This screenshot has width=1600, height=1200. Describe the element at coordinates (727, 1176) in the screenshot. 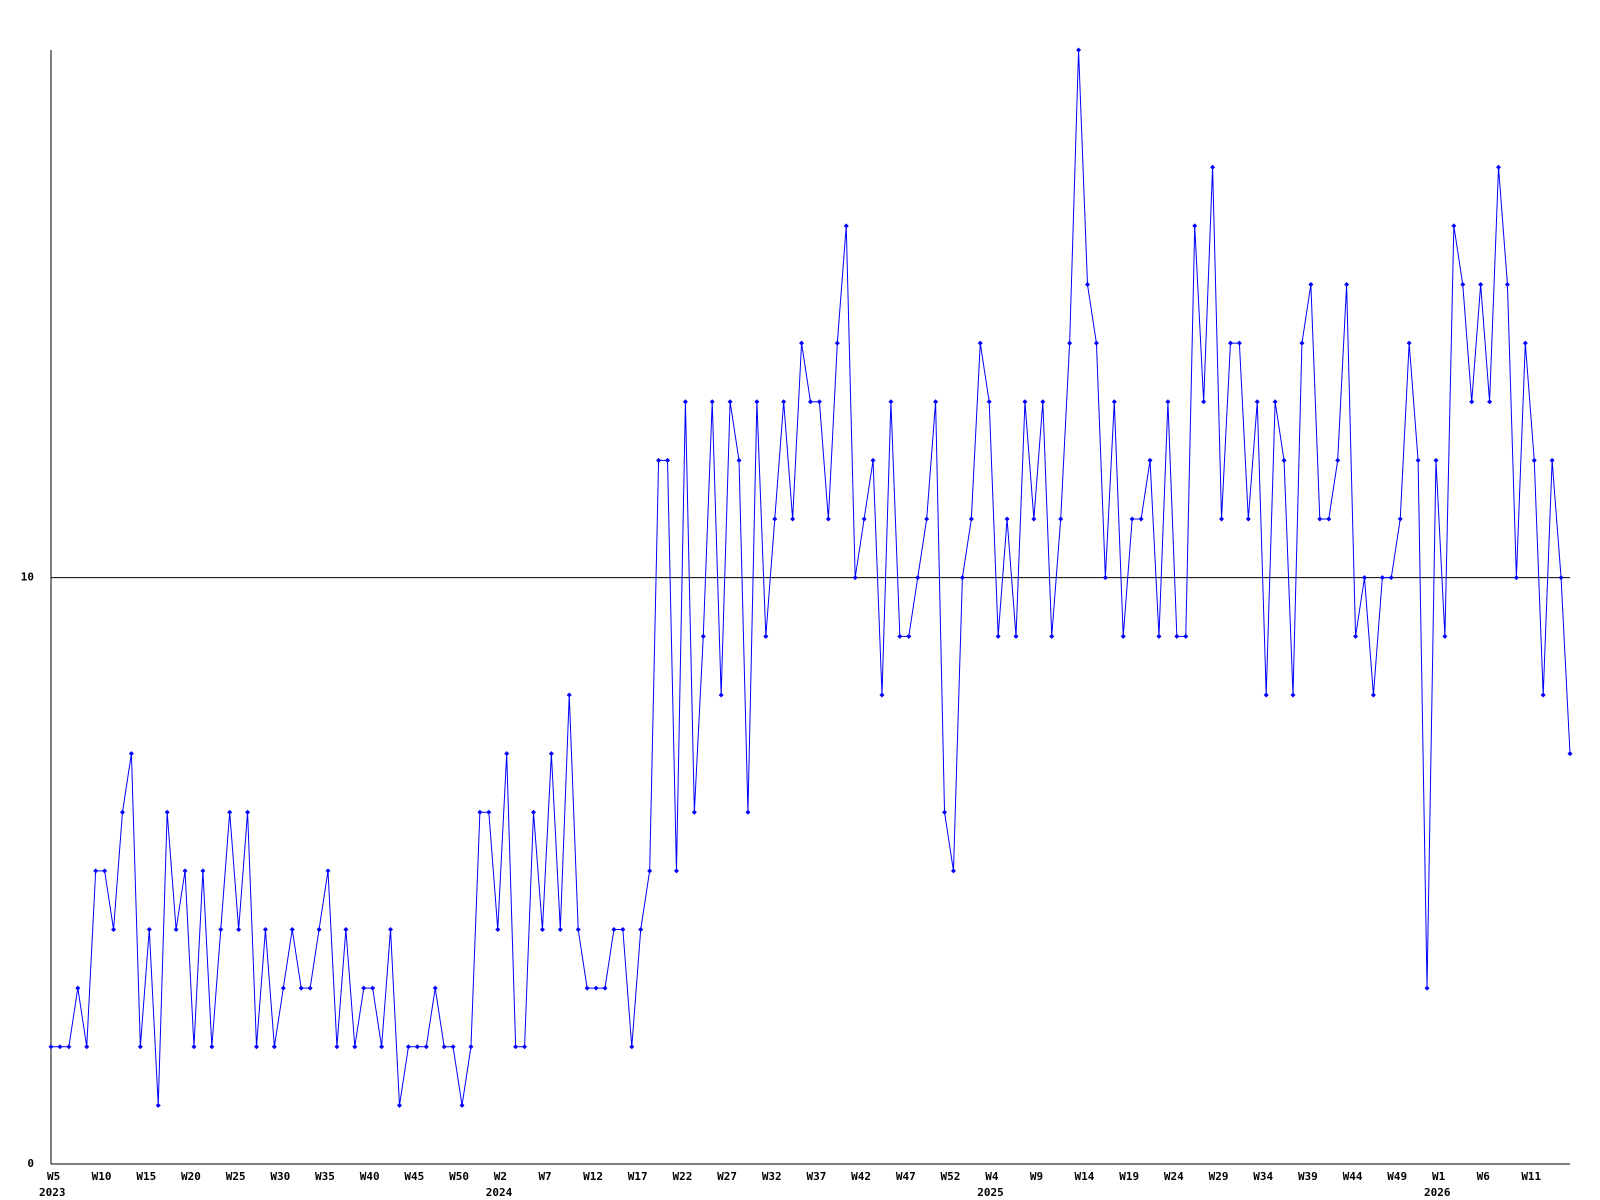

I see `x-tick-label: W27` at that location.